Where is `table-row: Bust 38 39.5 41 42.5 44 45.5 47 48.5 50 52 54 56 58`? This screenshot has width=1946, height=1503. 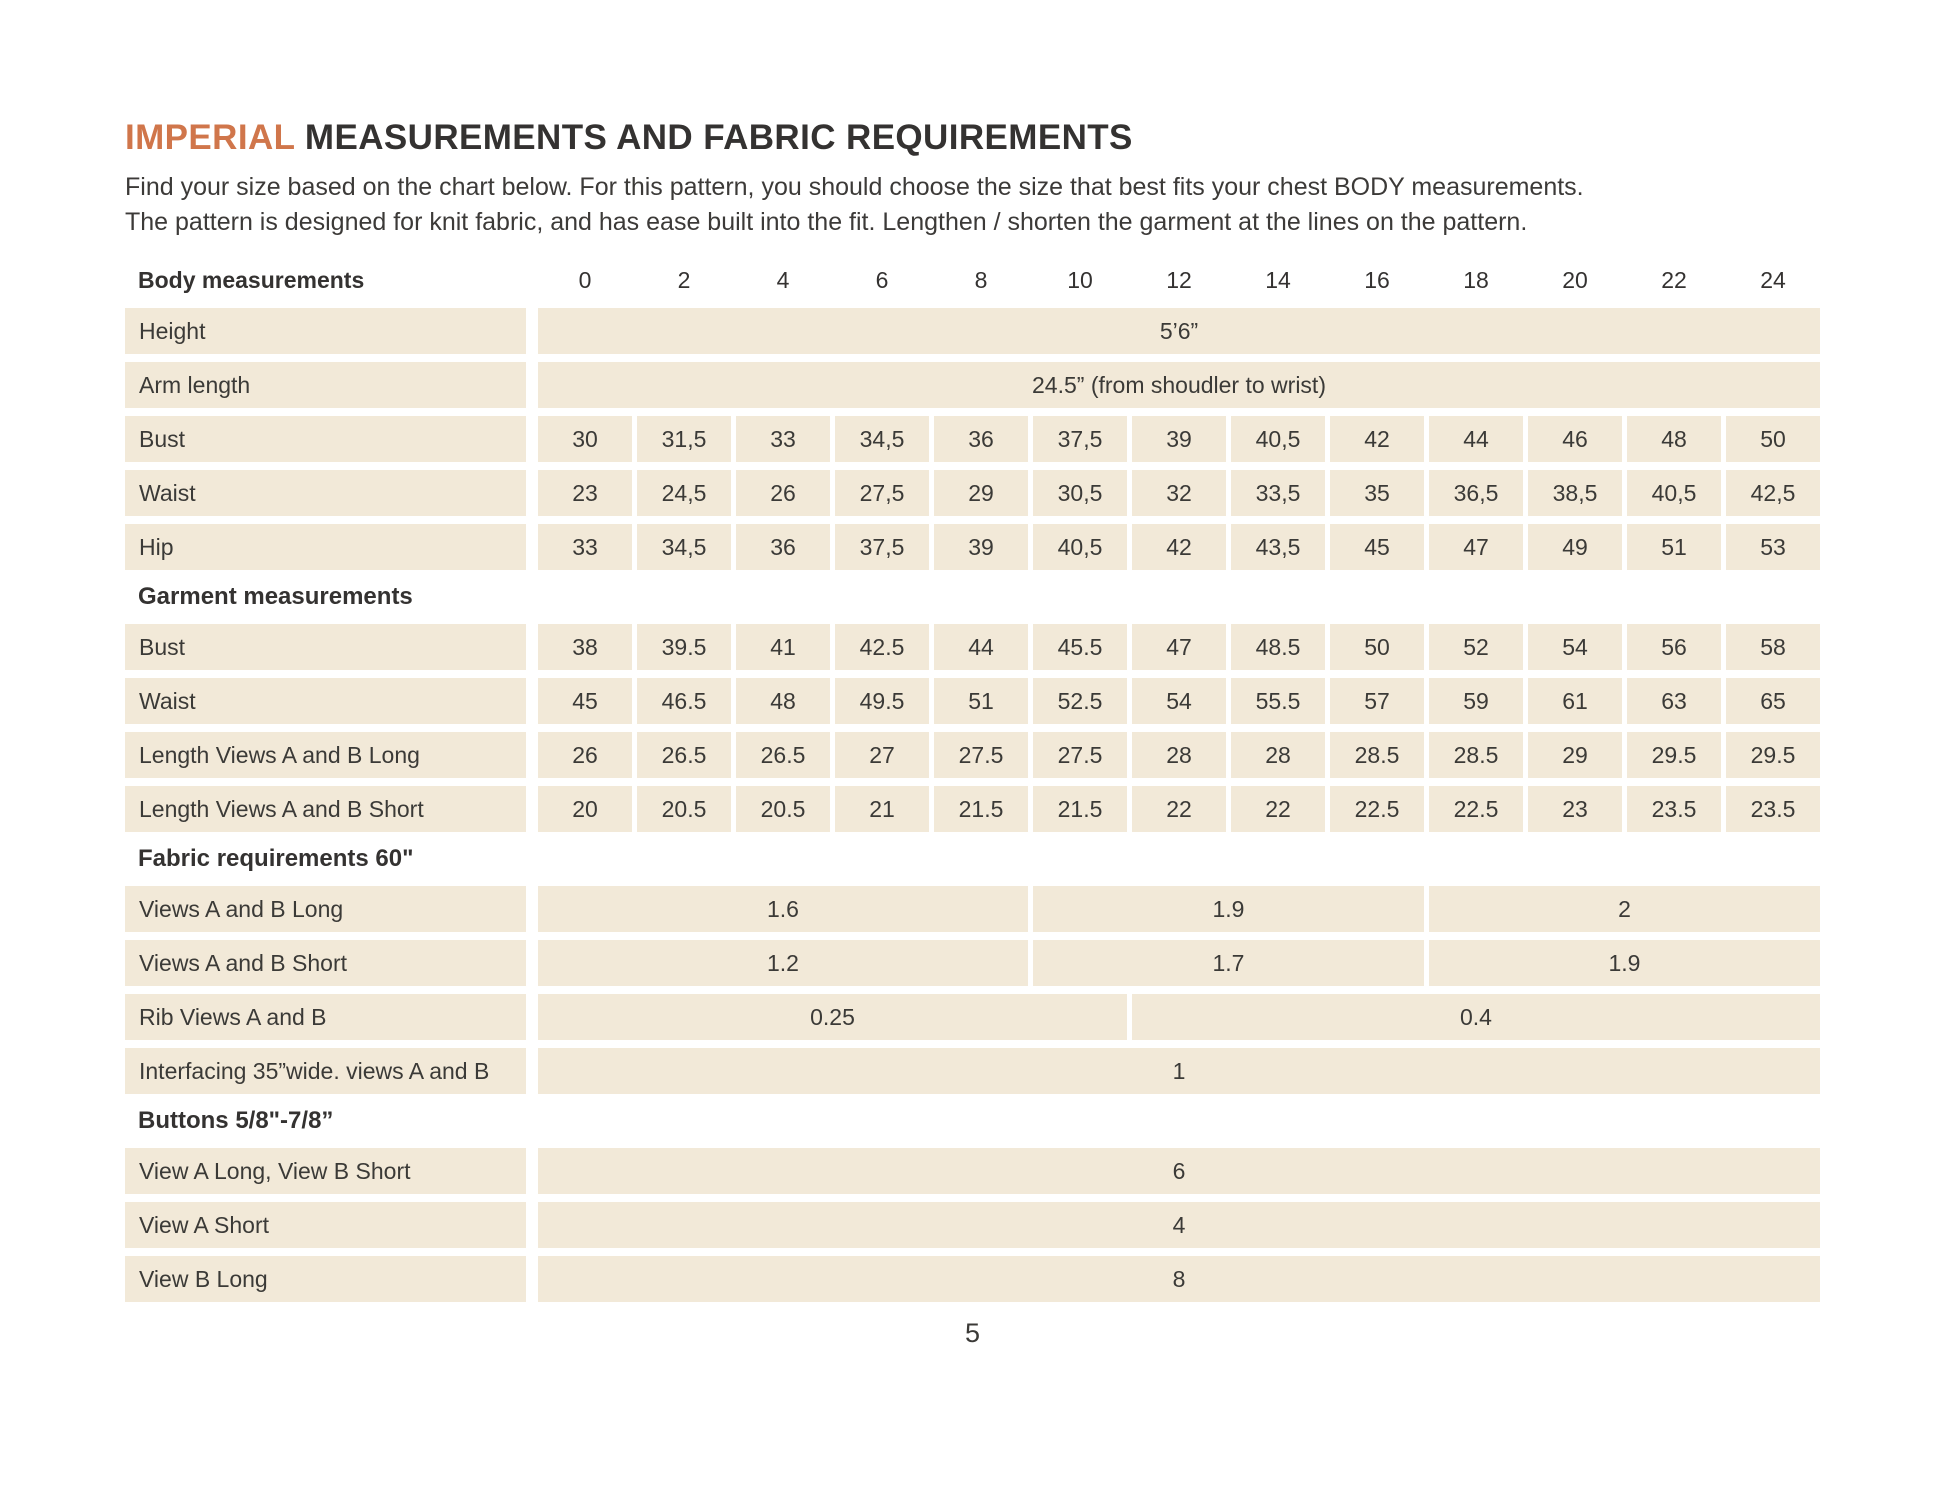
table-row: Bust 38 39.5 41 42.5 44 45.5 47 48.5 50 52 54 56 58 is located at coordinates (972, 647).